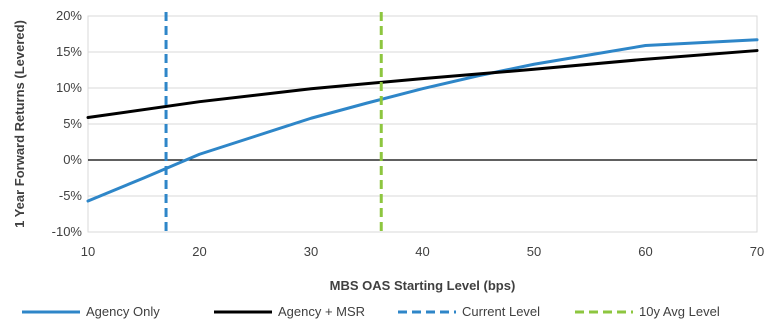 This screenshot has height=324, width=768. What do you see at coordinates (123, 311) in the screenshot?
I see `legend-label: Agency Only` at bounding box center [123, 311].